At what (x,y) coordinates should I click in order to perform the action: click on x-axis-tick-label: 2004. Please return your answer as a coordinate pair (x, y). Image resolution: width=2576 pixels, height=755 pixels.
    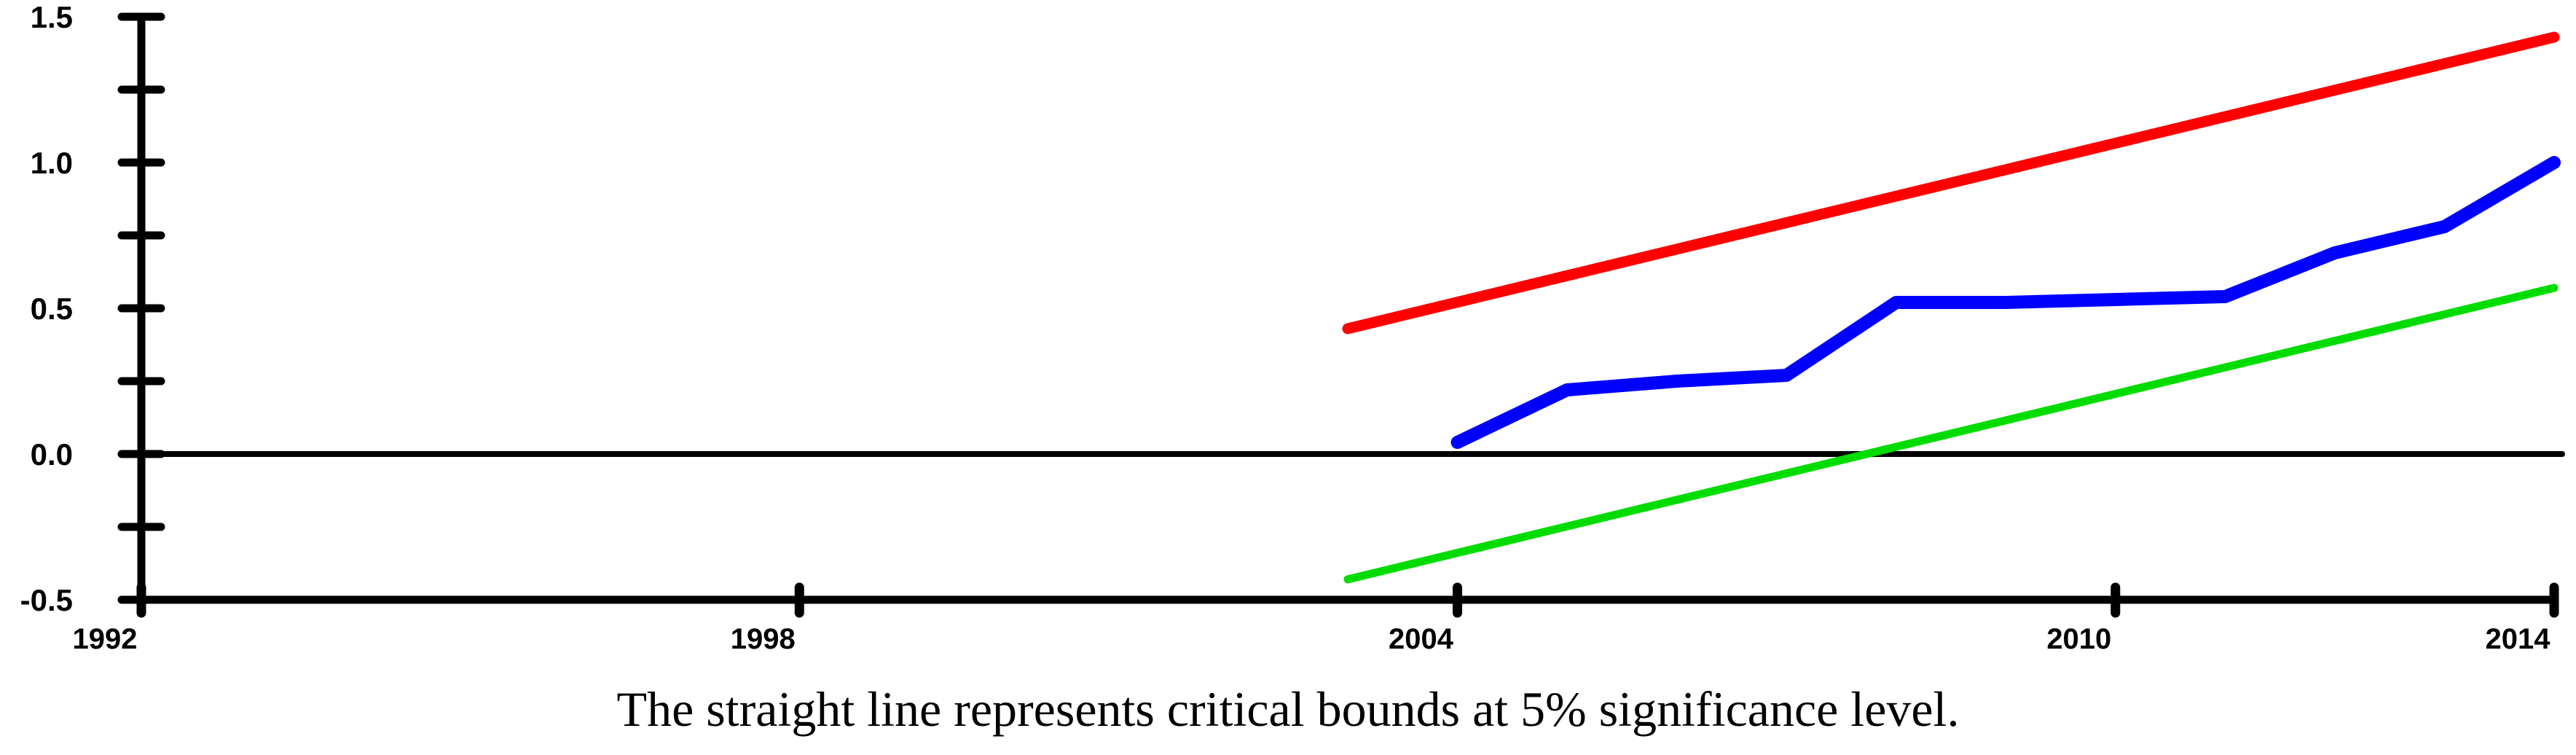
    Looking at the image, I should click on (1421, 639).